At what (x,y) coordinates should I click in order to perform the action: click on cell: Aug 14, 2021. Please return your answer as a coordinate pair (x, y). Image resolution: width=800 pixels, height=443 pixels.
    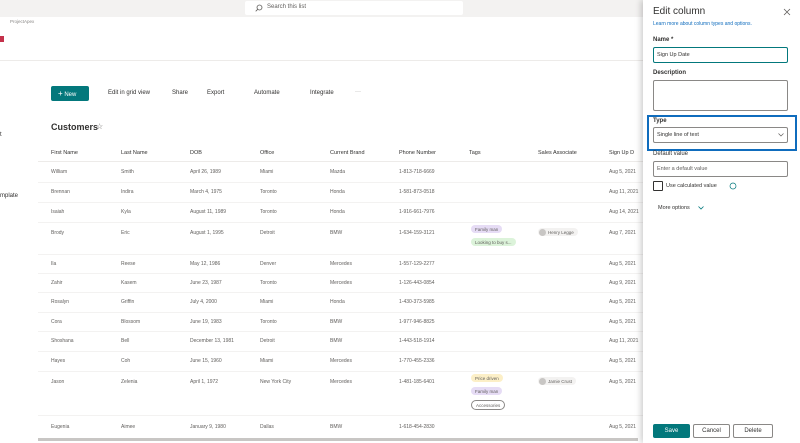
    Looking at the image, I should click on (624, 212).